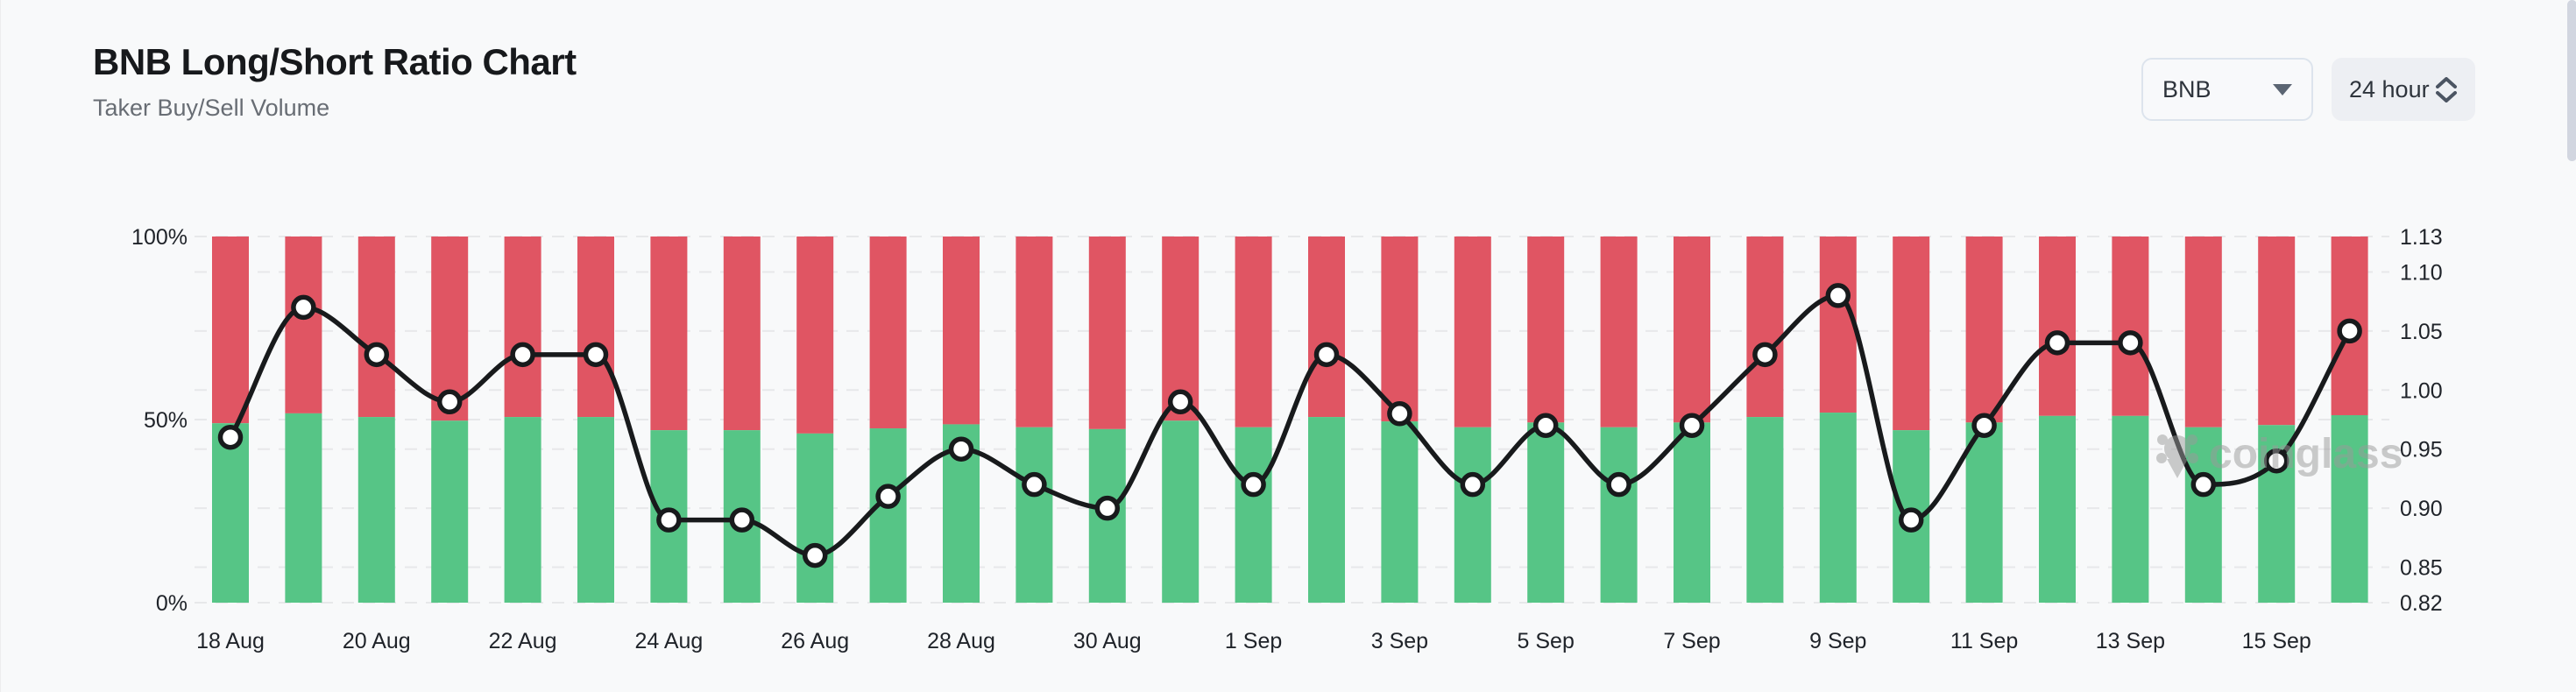  What do you see at coordinates (211, 109) in the screenshot?
I see `page-subtitle: Taker Buy/Sell Volume` at bounding box center [211, 109].